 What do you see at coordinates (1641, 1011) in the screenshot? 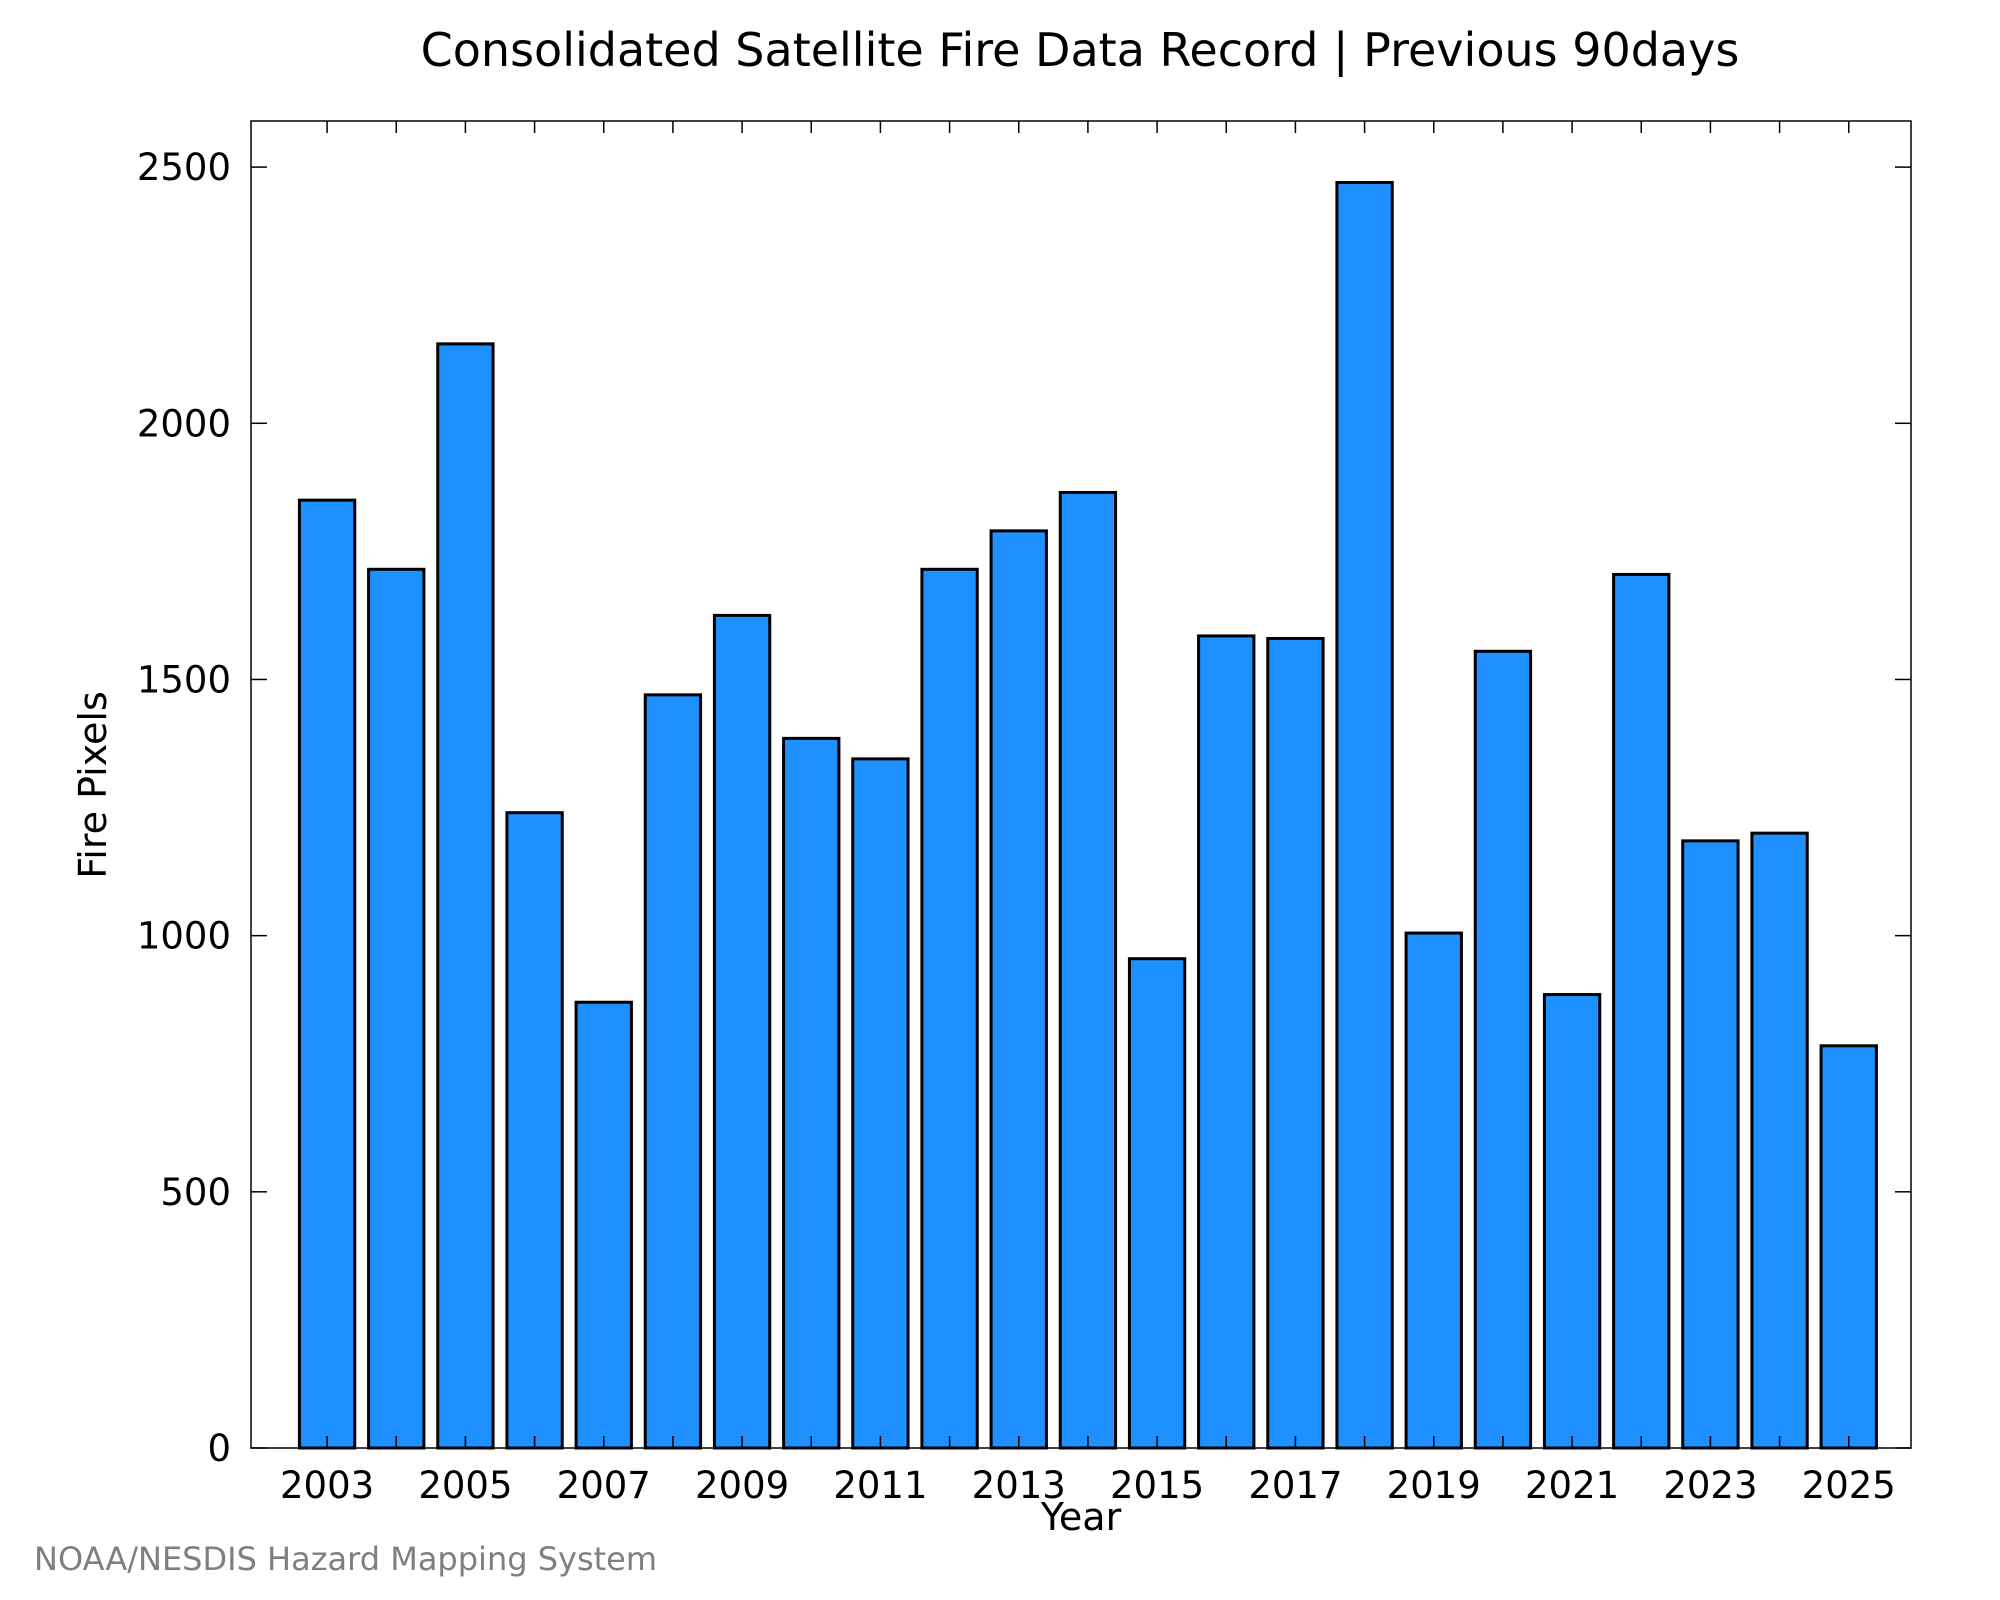
I see `bar-2022` at bounding box center [1641, 1011].